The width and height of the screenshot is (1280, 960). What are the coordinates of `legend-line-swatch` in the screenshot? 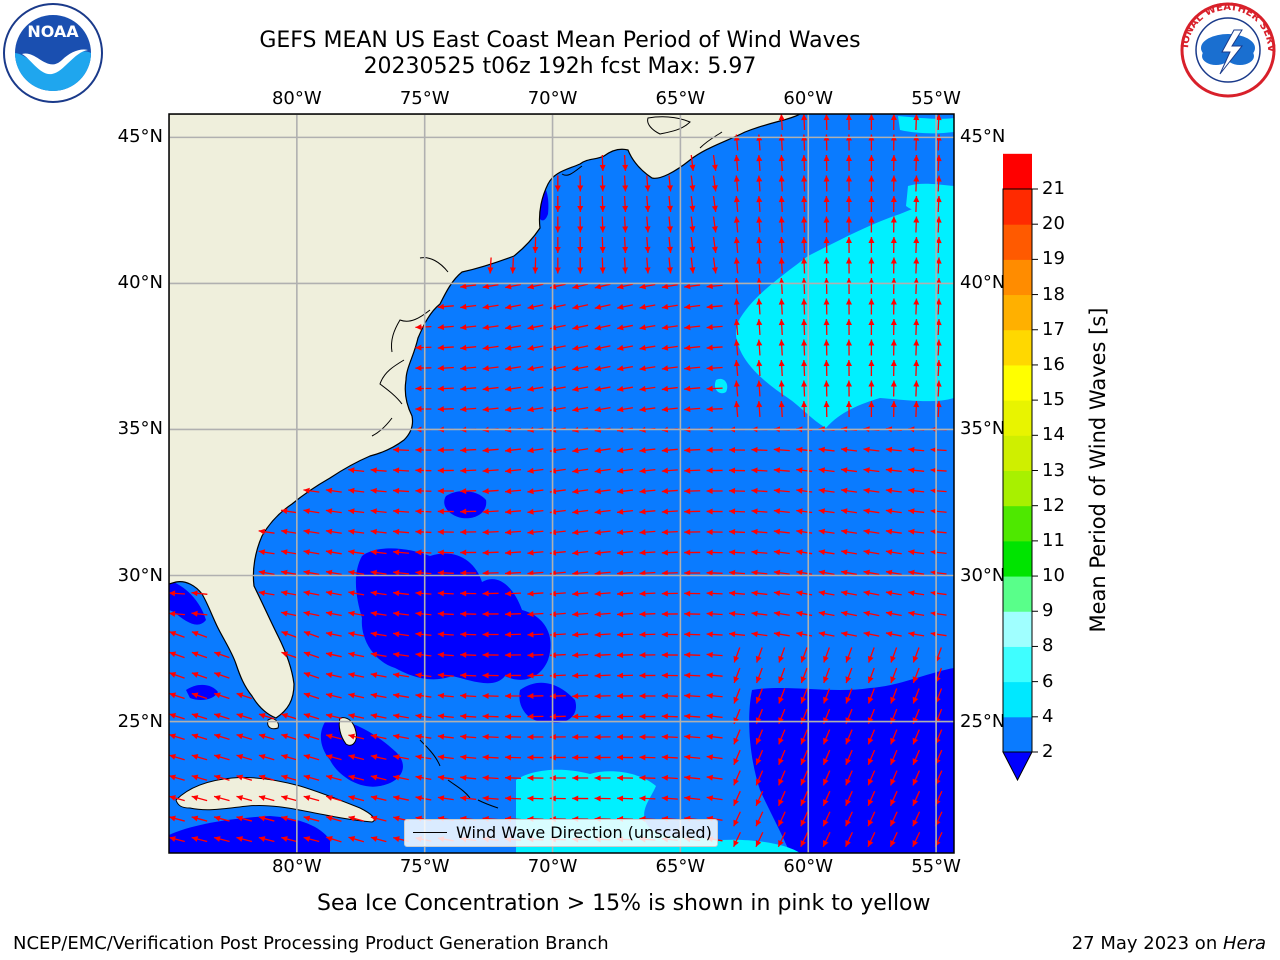 It's located at (430, 832).